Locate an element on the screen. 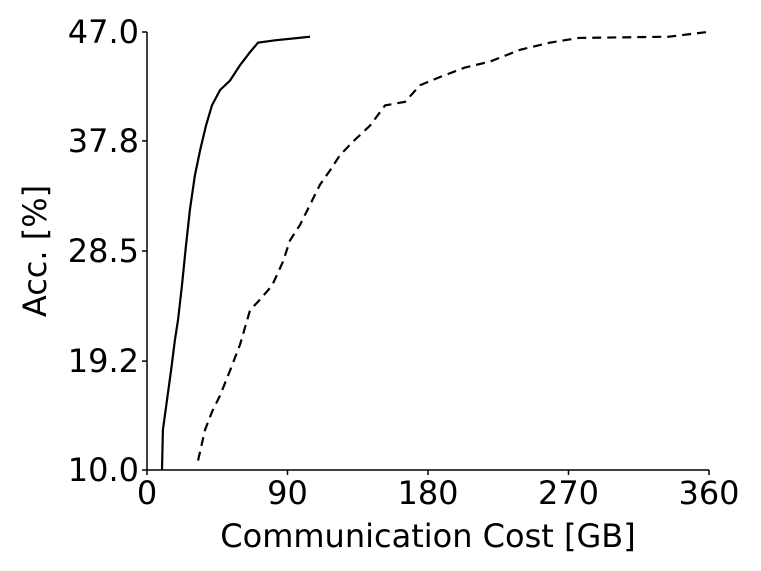 This screenshot has width=761, height=571. x-tick-label: 180 is located at coordinates (427, 493).